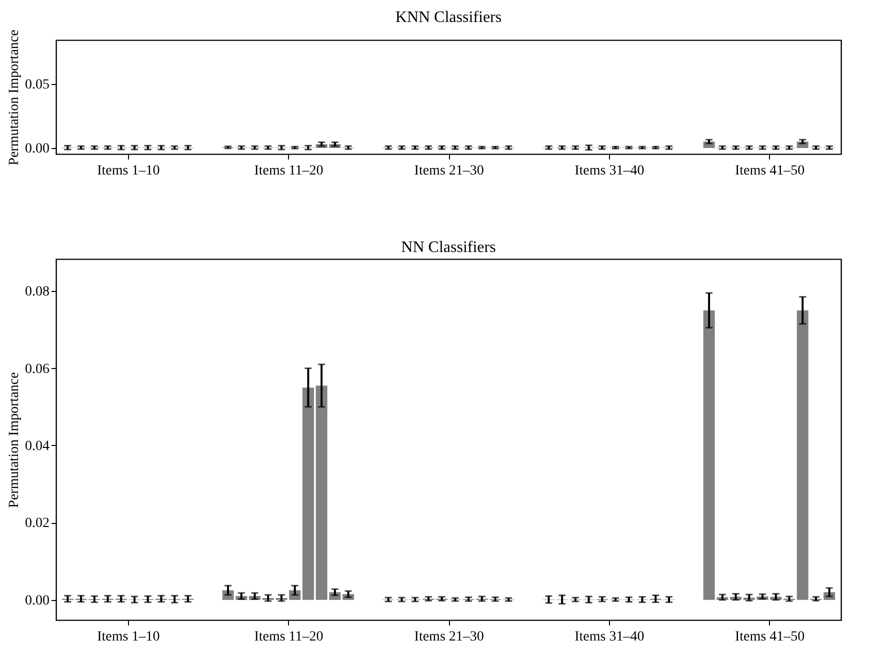  I want to click on y-tick-label: 0.06, so click(37, 369).